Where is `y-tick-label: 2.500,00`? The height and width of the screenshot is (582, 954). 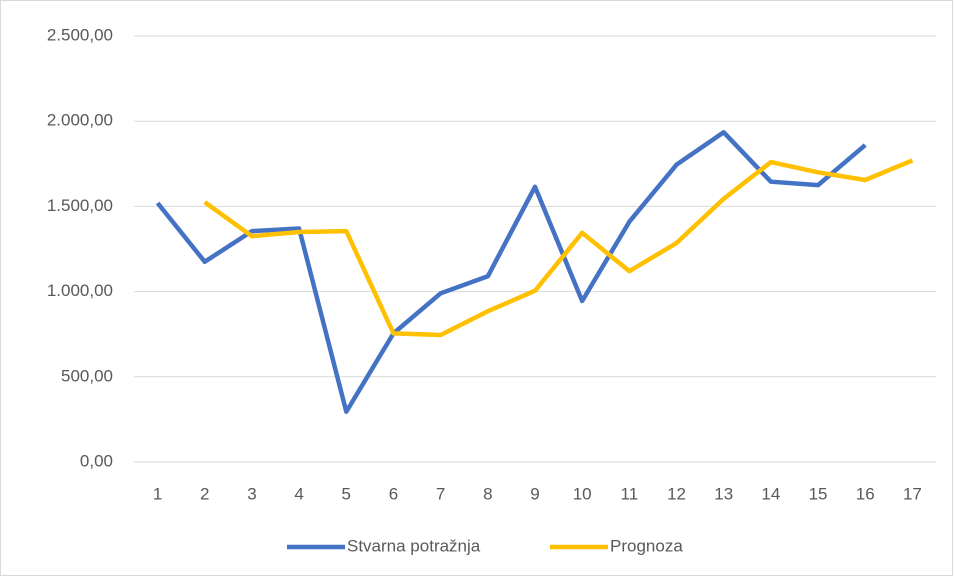 y-tick-label: 2.500,00 is located at coordinates (80, 34).